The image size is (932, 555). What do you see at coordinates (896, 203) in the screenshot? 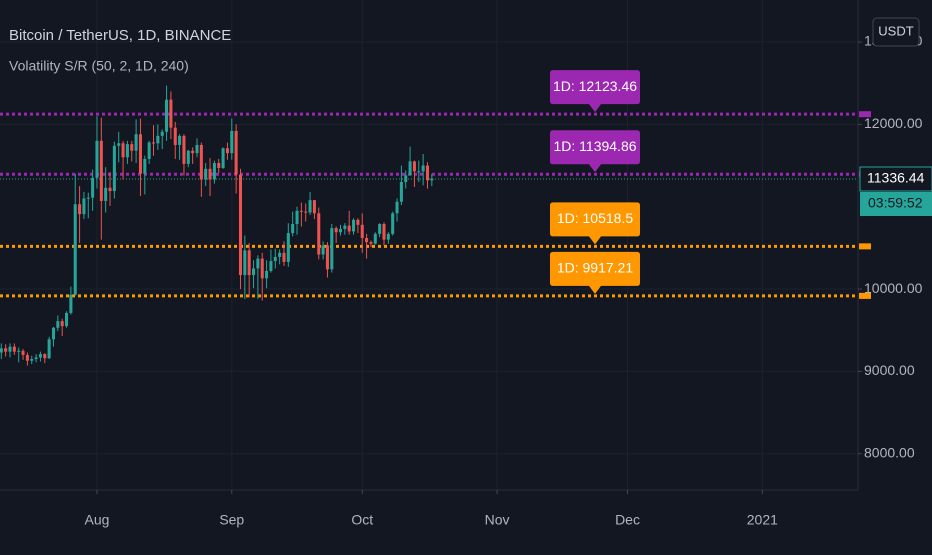
I see `countdown-badge` at bounding box center [896, 203].